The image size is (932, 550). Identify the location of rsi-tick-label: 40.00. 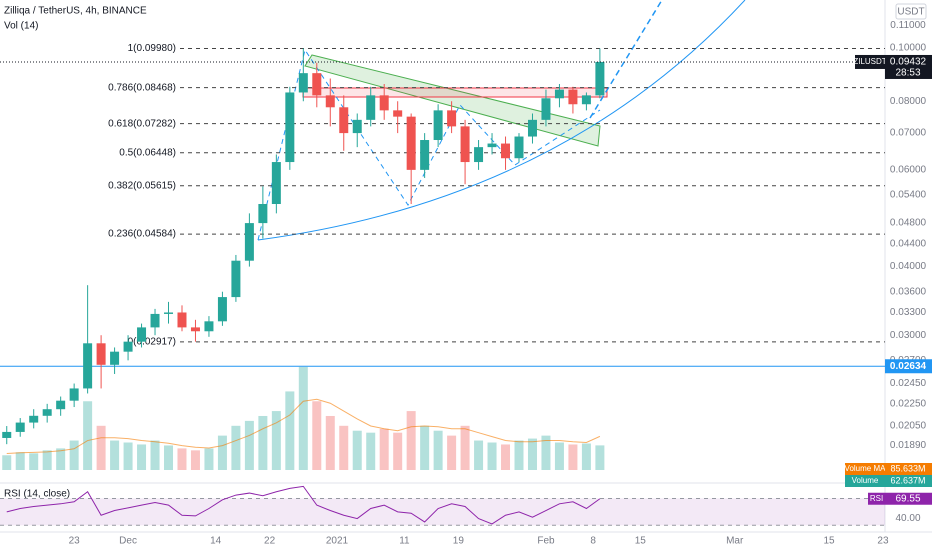
(907, 518).